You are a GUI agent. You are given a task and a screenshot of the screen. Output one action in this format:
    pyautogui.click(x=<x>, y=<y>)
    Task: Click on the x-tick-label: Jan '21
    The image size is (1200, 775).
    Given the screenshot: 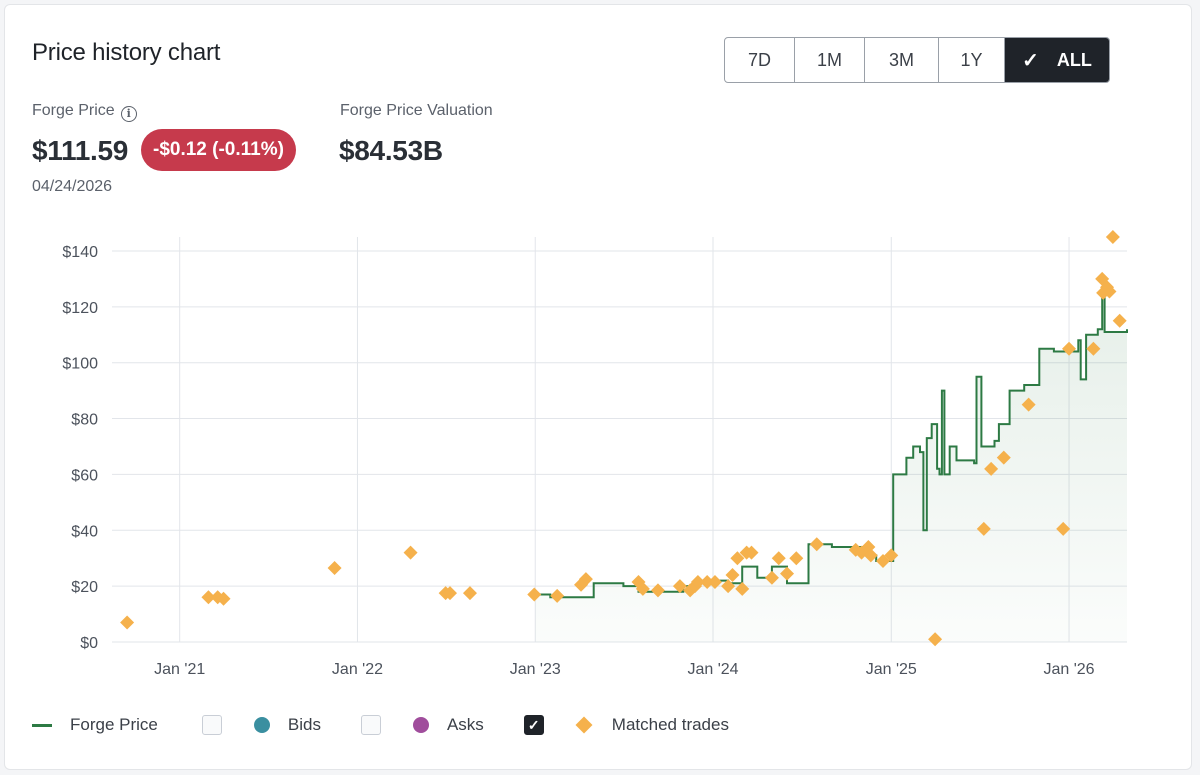 What is the action you would take?
    pyautogui.click(x=179, y=669)
    